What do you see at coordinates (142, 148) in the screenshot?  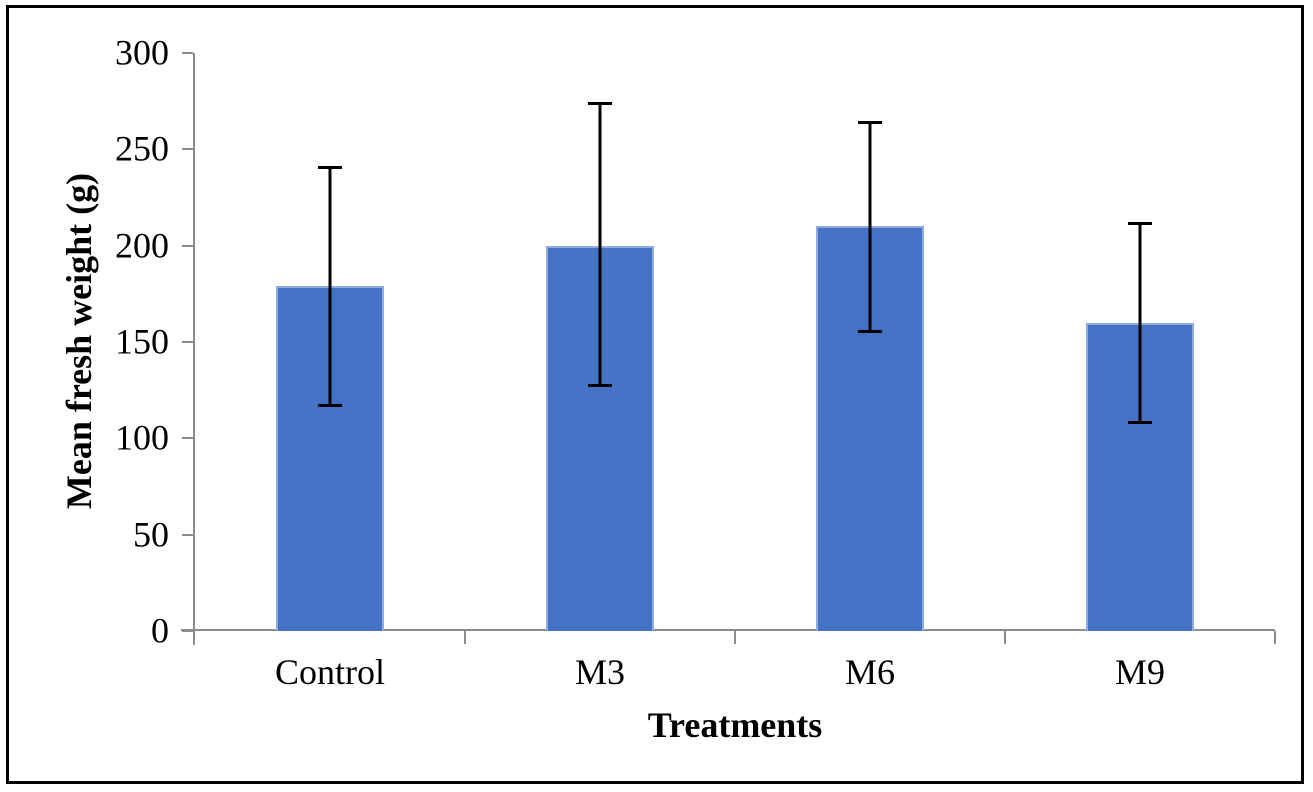 I see `y-tick-label: 250` at bounding box center [142, 148].